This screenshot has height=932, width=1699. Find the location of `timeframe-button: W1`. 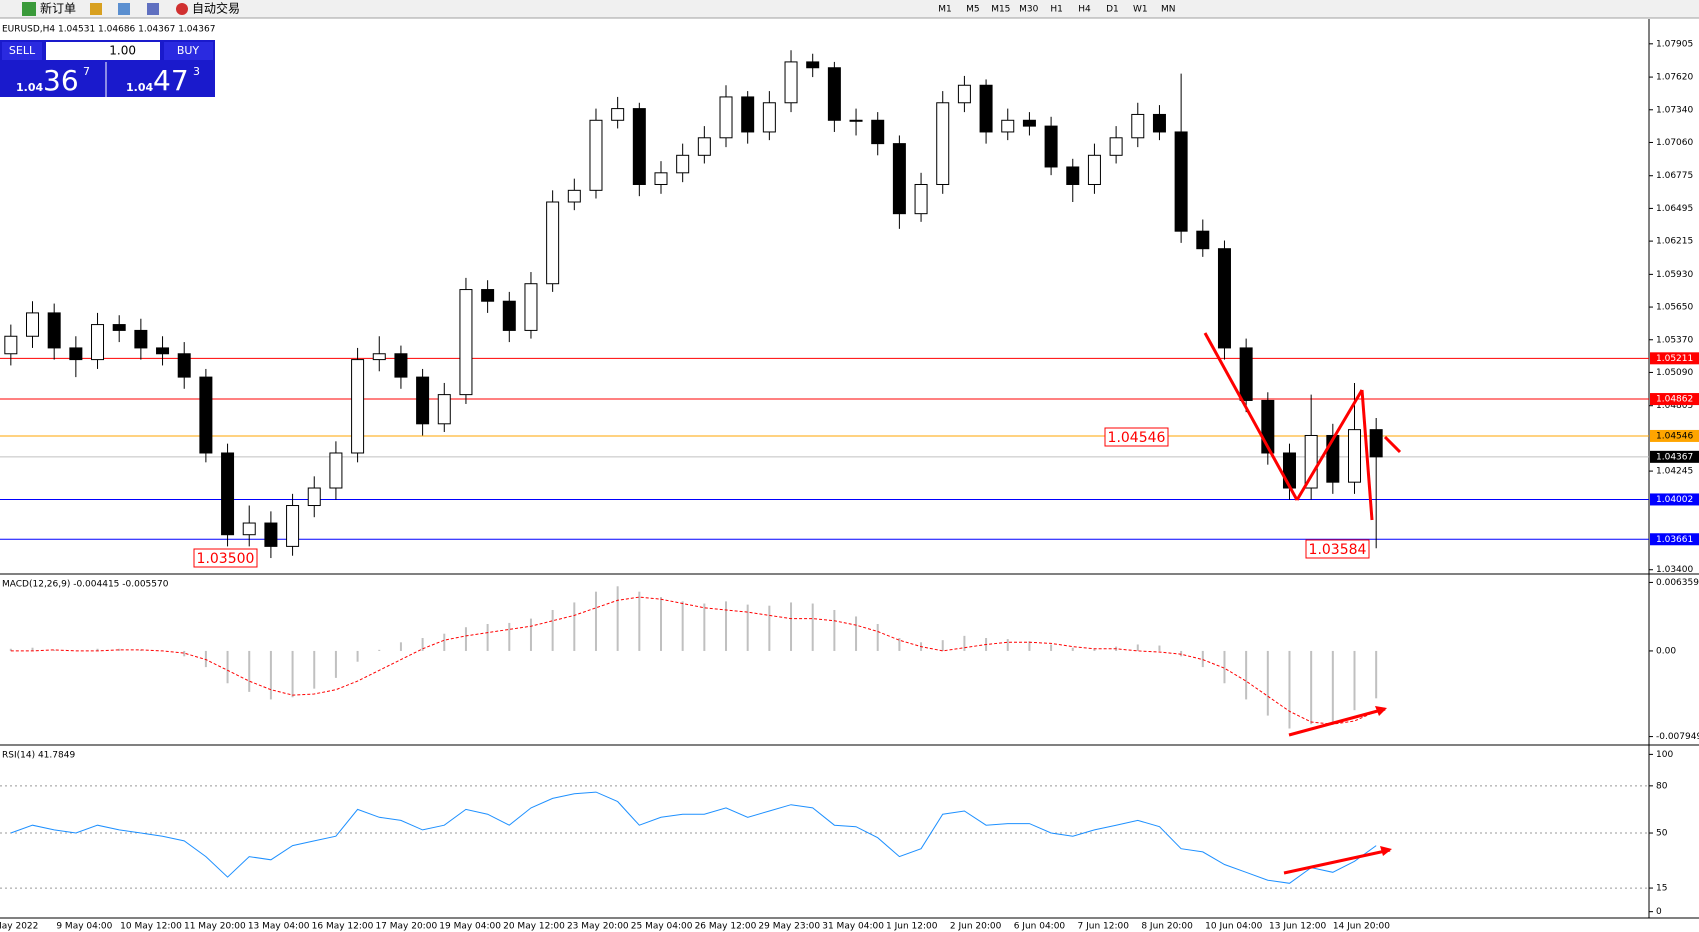

timeframe-button: W1 is located at coordinates (1140, 10).